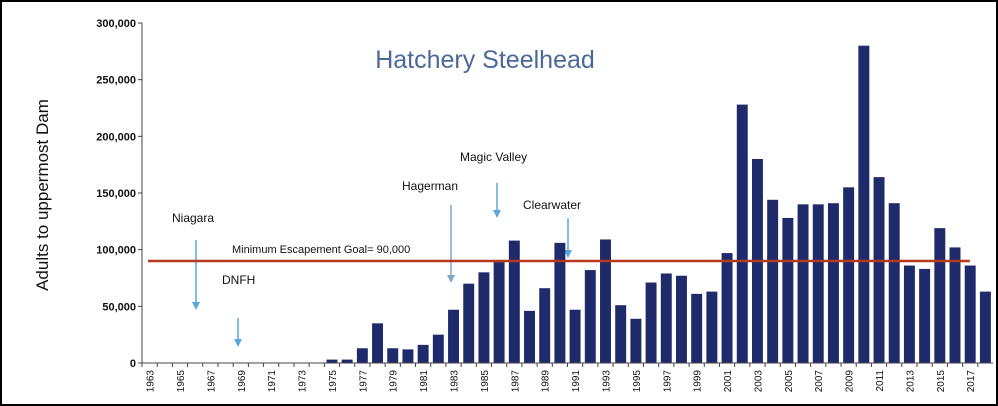  What do you see at coordinates (238, 280) in the screenshot?
I see `annotation: DNFH` at bounding box center [238, 280].